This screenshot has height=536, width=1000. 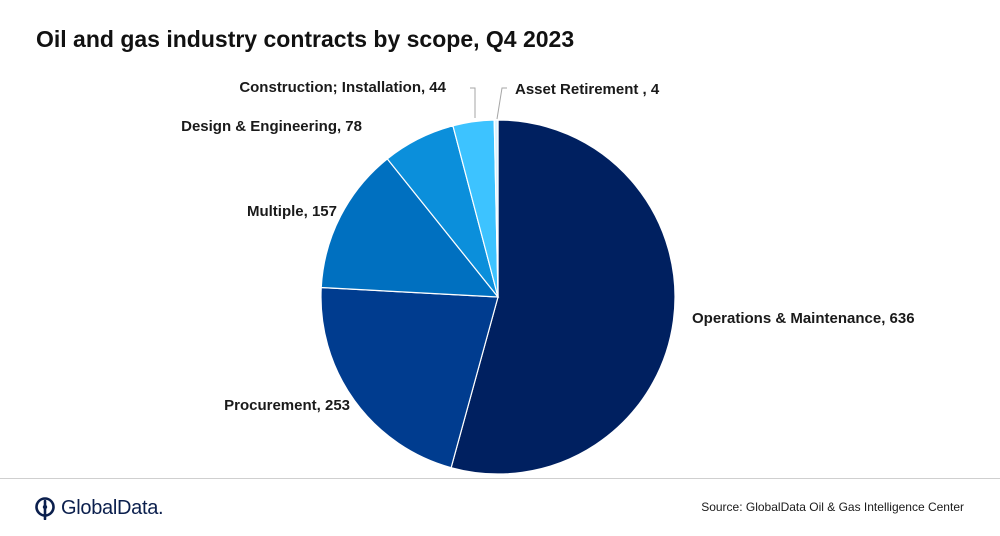 I want to click on logo-text: GlobalData., so click(x=112, y=507).